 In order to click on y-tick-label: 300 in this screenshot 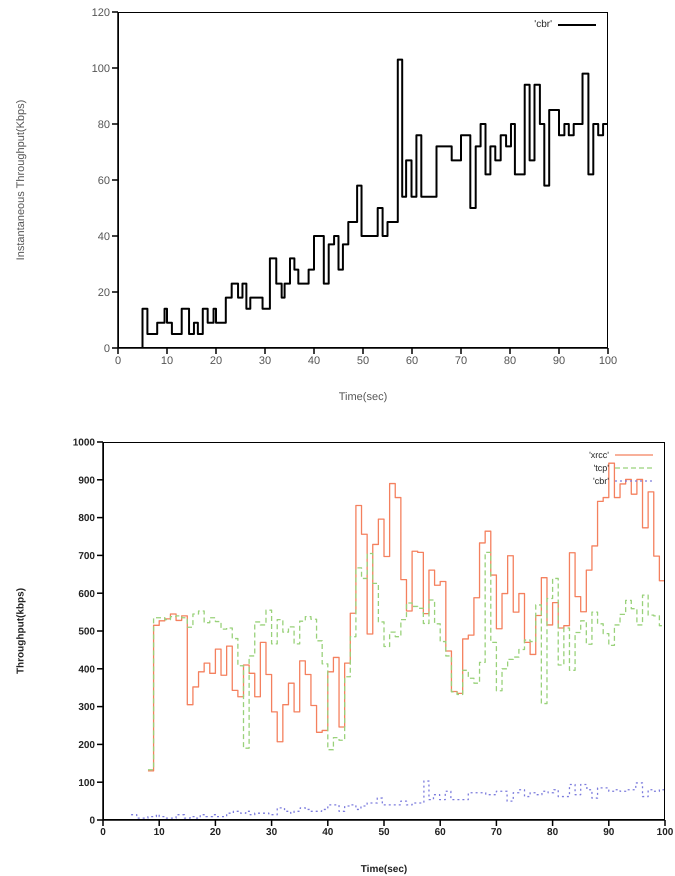, I will do `click(87, 708)`.